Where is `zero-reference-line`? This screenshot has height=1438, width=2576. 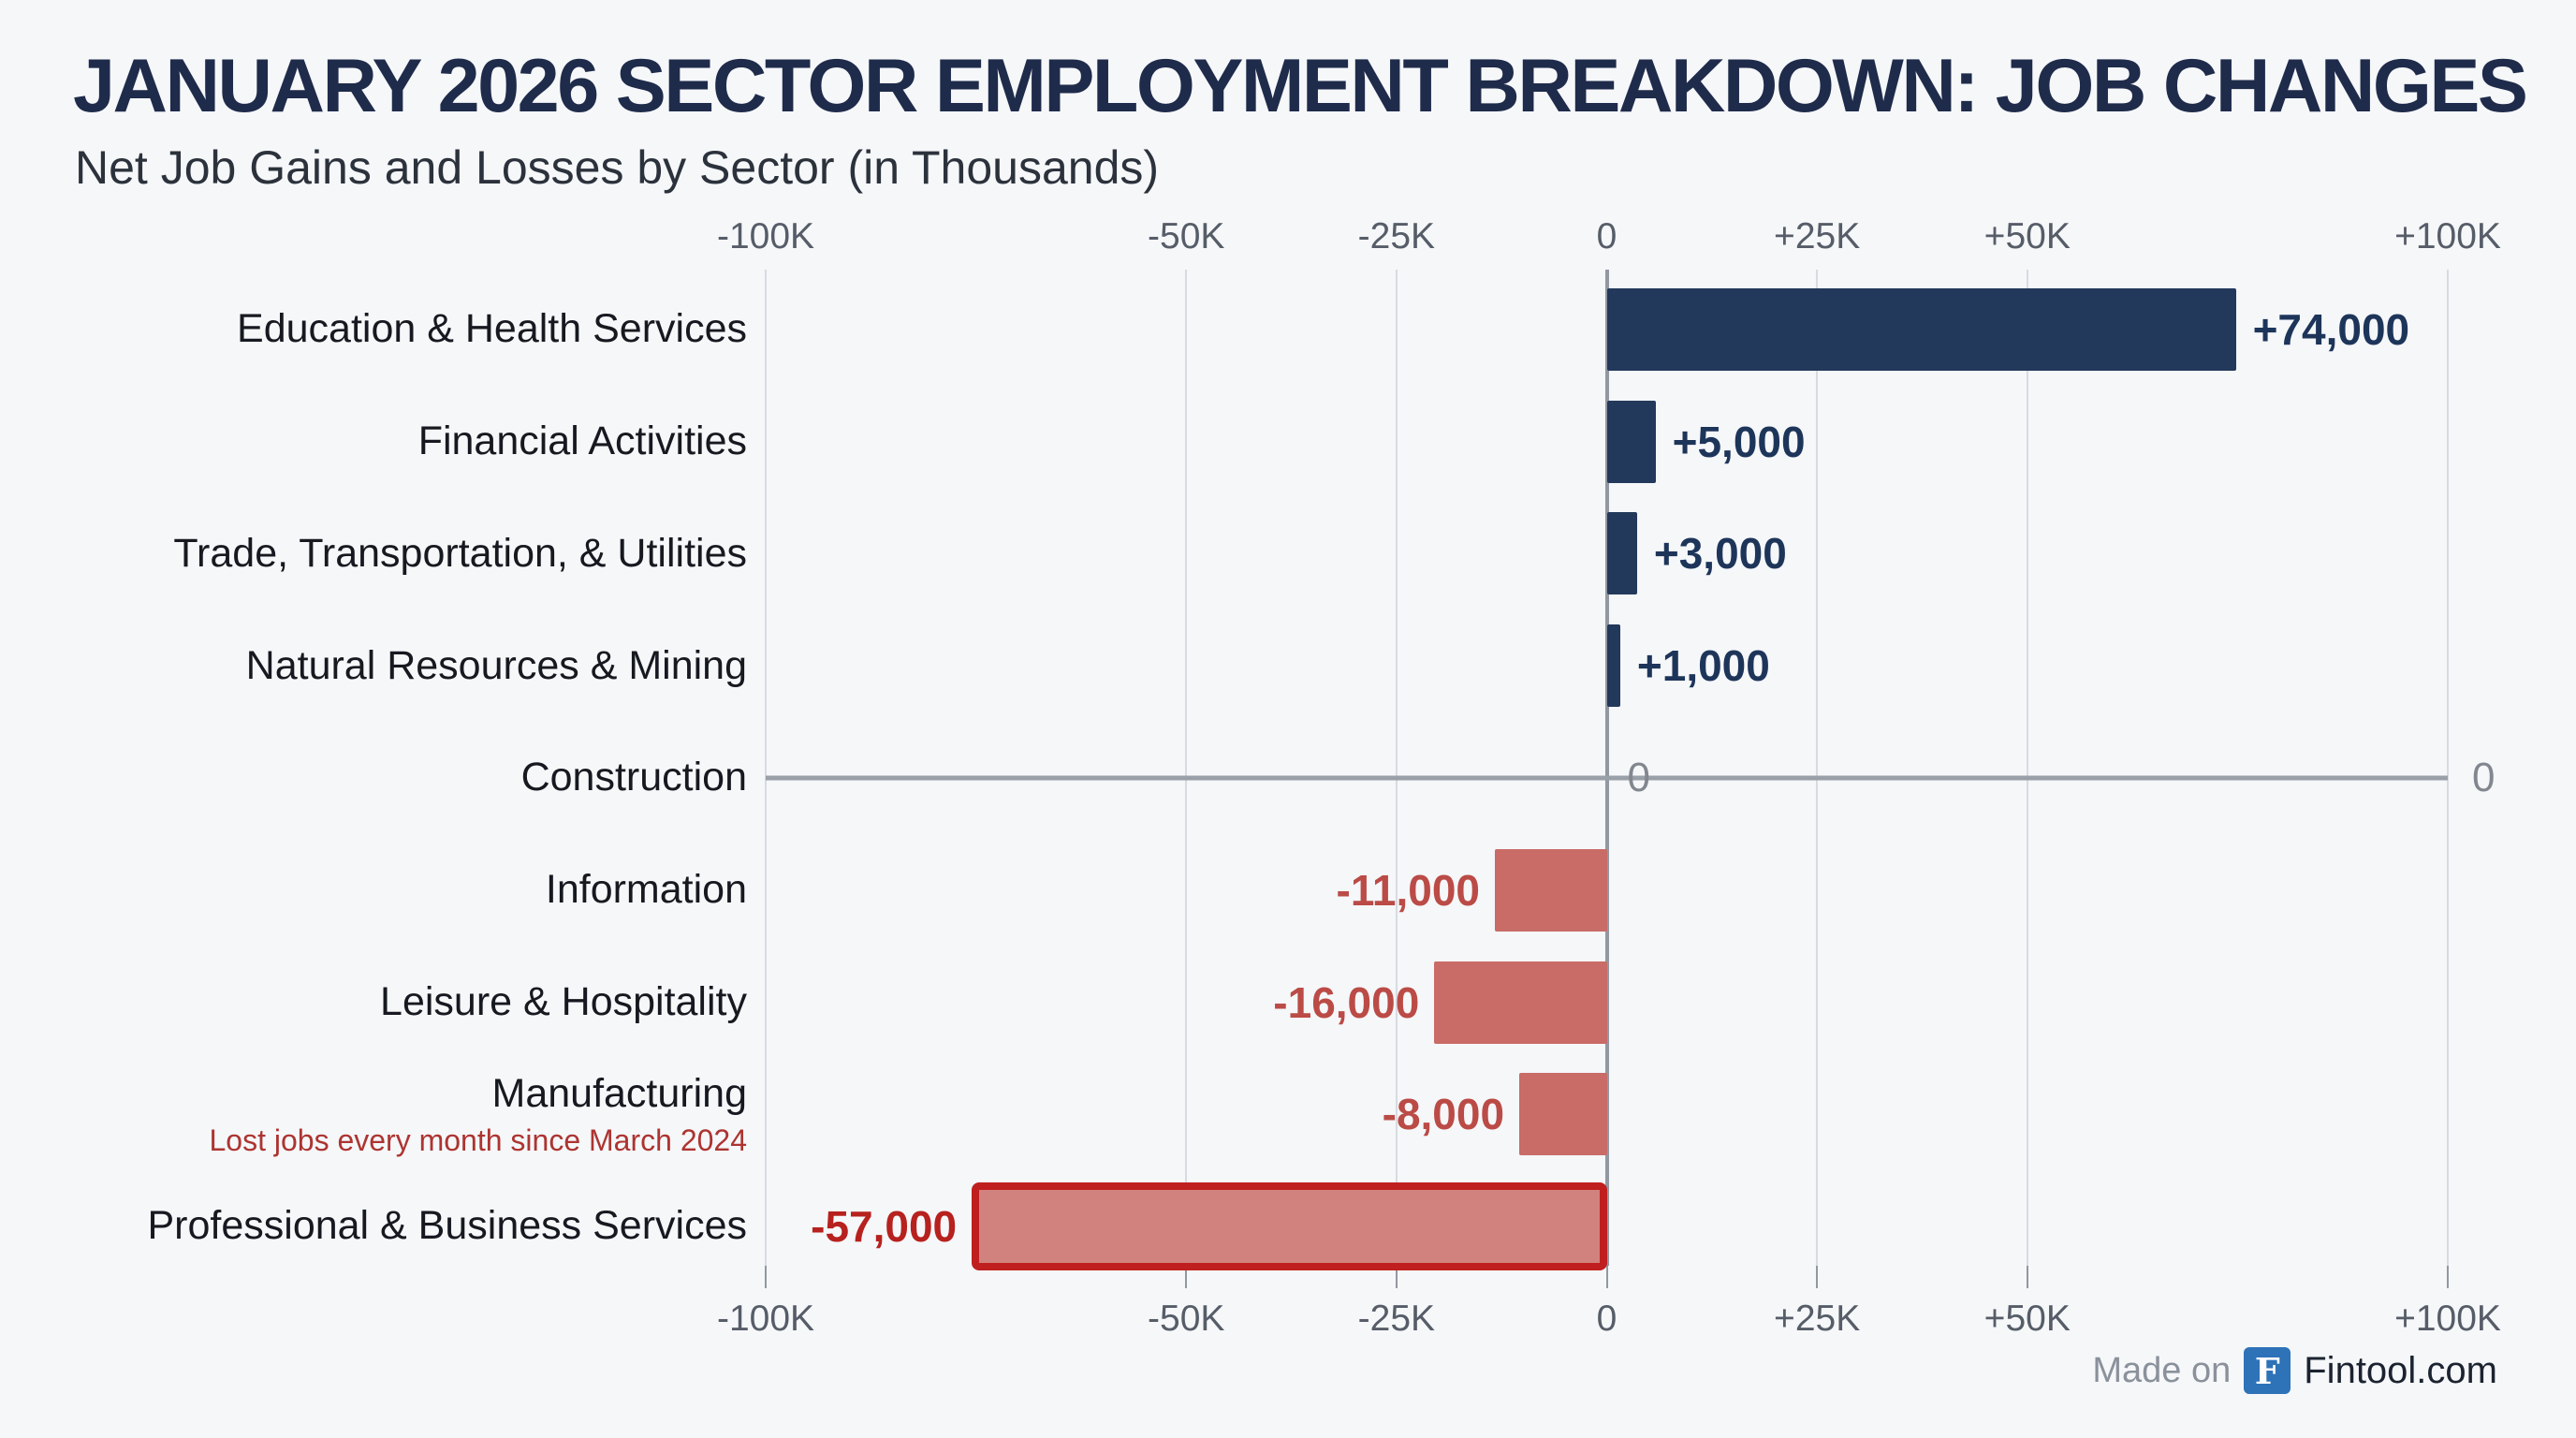 zero-reference-line is located at coordinates (1607, 778).